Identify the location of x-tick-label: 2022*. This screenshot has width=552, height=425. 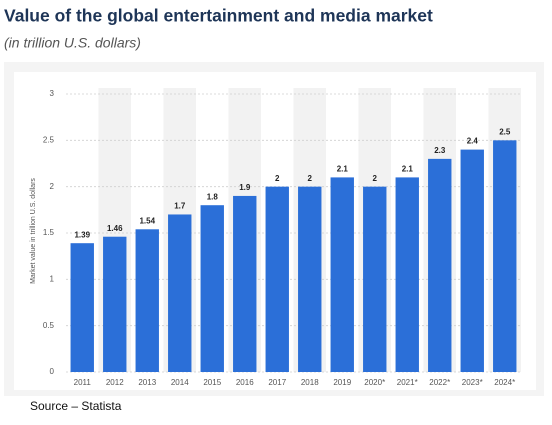
(439, 382).